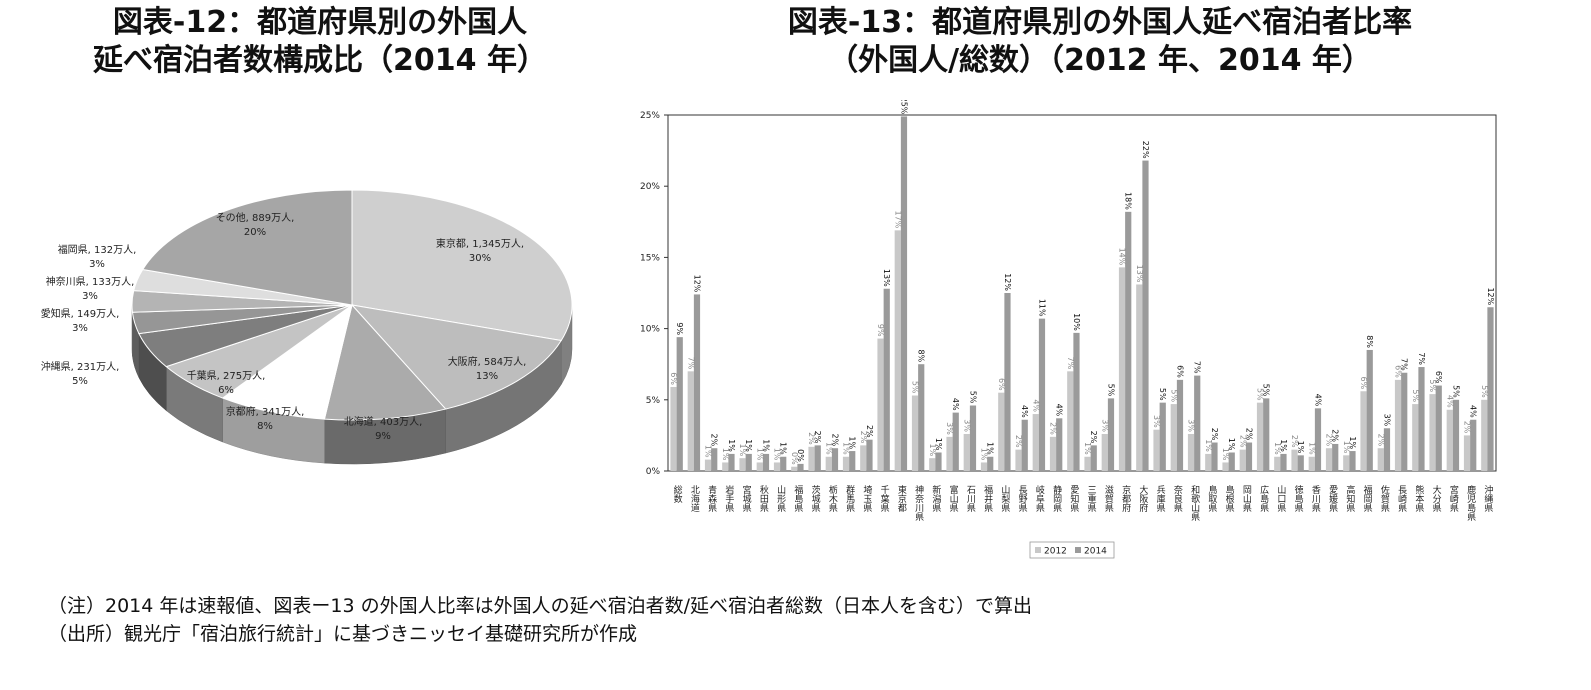 This screenshot has width=1591, height=690. What do you see at coordinates (714, 440) in the screenshot?
I see `data-label-2014-2: 2%` at bounding box center [714, 440].